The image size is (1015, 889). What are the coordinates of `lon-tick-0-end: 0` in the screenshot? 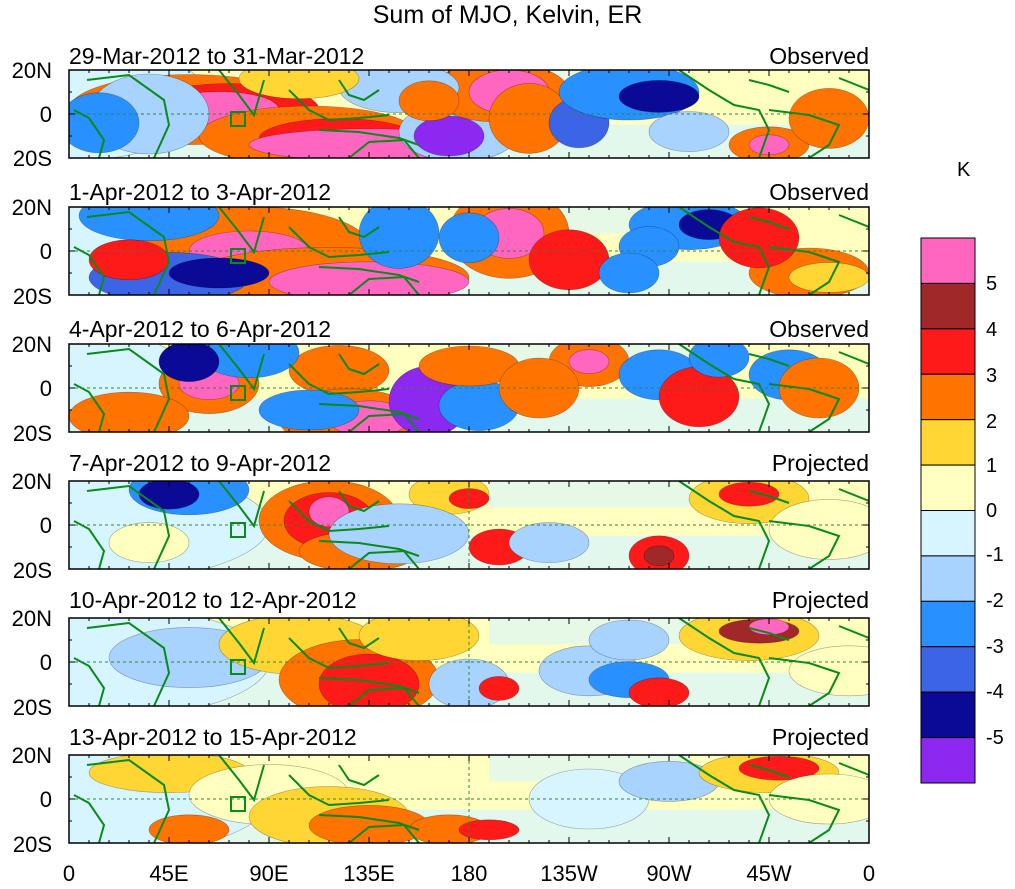 It's located at (869, 873).